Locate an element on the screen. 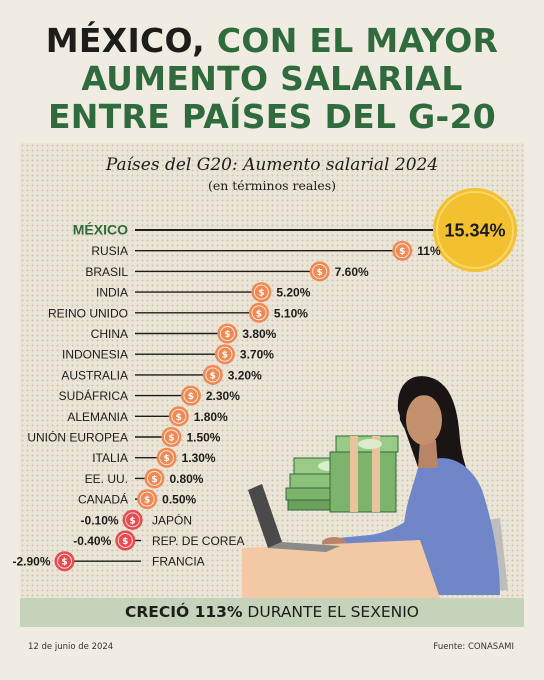 Image resolution: width=544 pixels, height=680 pixels. value-label-rep-de-corea: -0.40% is located at coordinates (92, 541).